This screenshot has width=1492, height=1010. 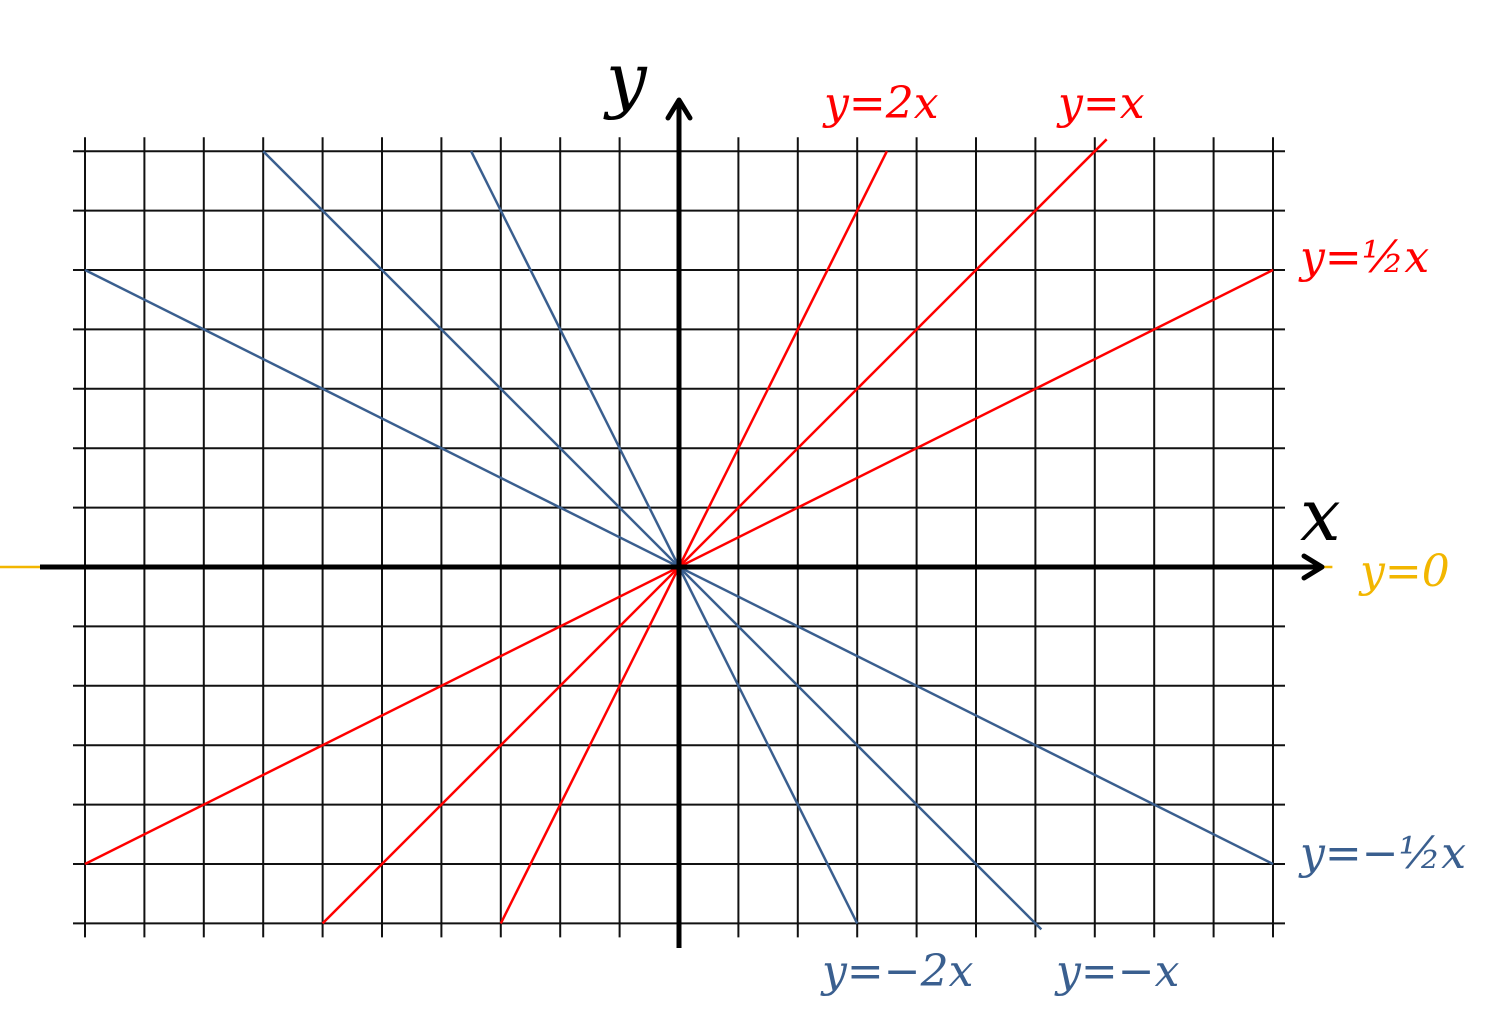 What do you see at coordinates (679, 109) in the screenshot?
I see `y-axis-arrow-icon` at bounding box center [679, 109].